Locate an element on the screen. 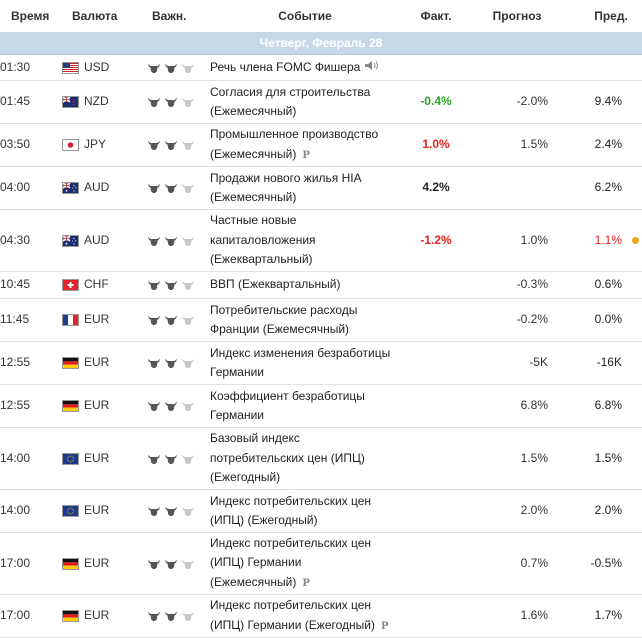  event-name-text: Потребительские расходы is located at coordinates (284, 309).